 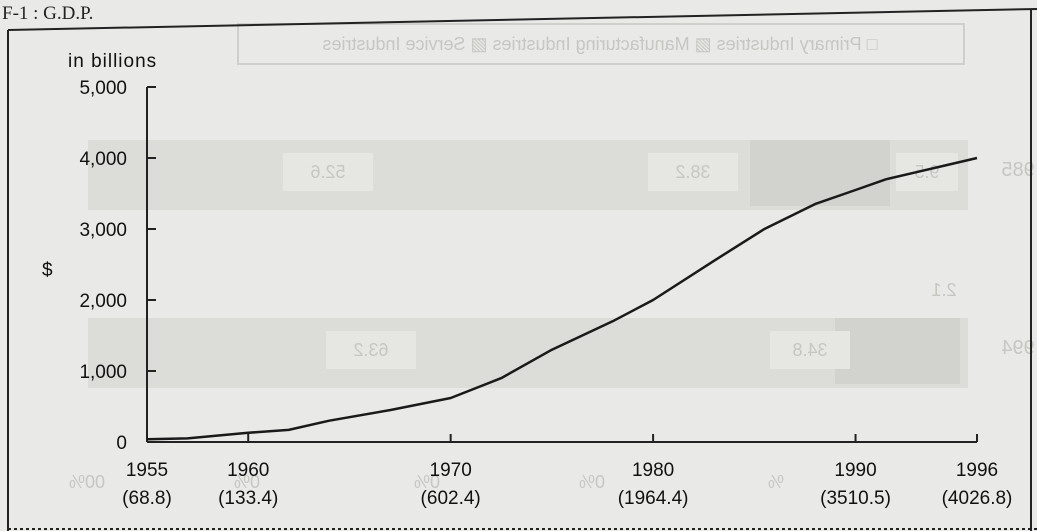 What do you see at coordinates (47, 270) in the screenshot?
I see `y-axis-label: $` at bounding box center [47, 270].